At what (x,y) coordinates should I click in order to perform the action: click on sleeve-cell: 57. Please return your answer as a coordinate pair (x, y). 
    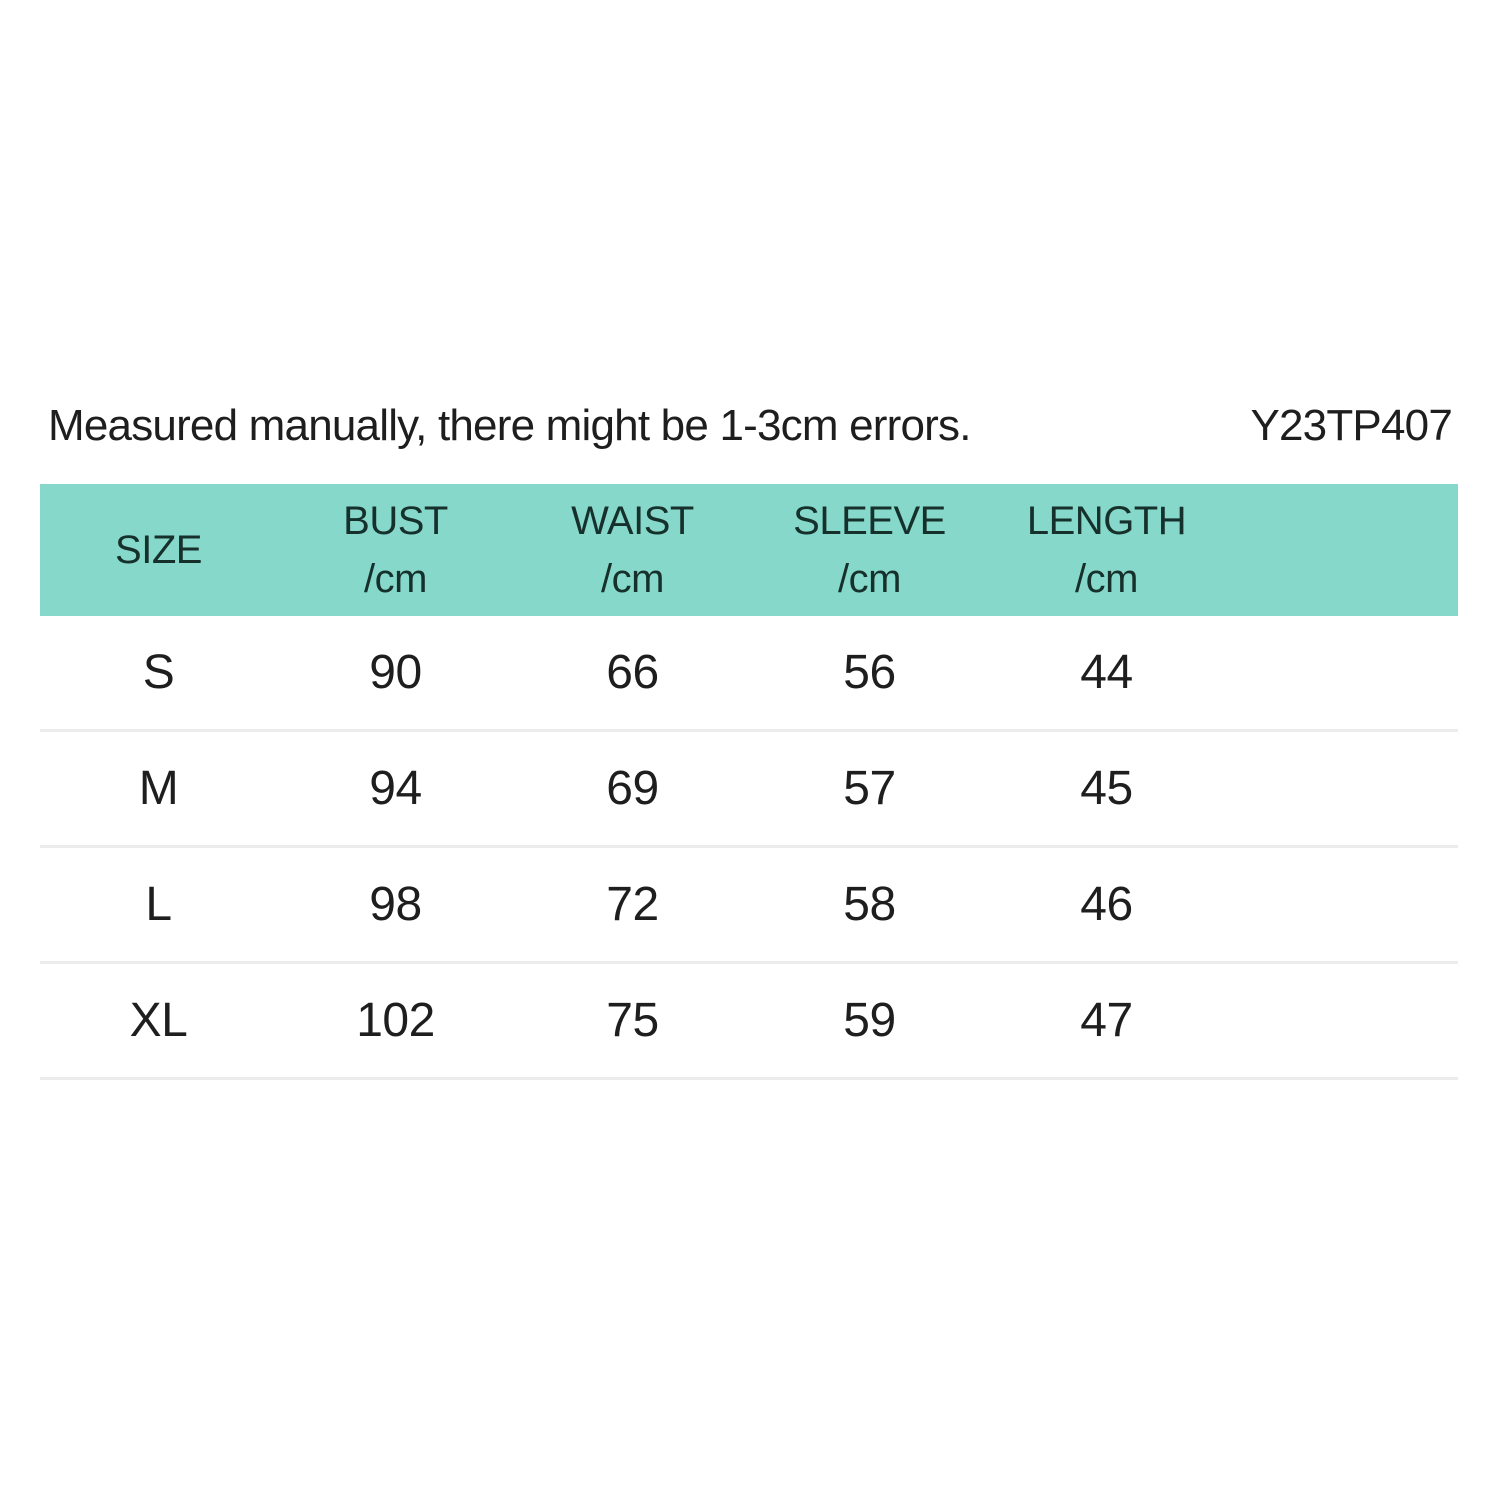
    Looking at the image, I should click on (869, 789).